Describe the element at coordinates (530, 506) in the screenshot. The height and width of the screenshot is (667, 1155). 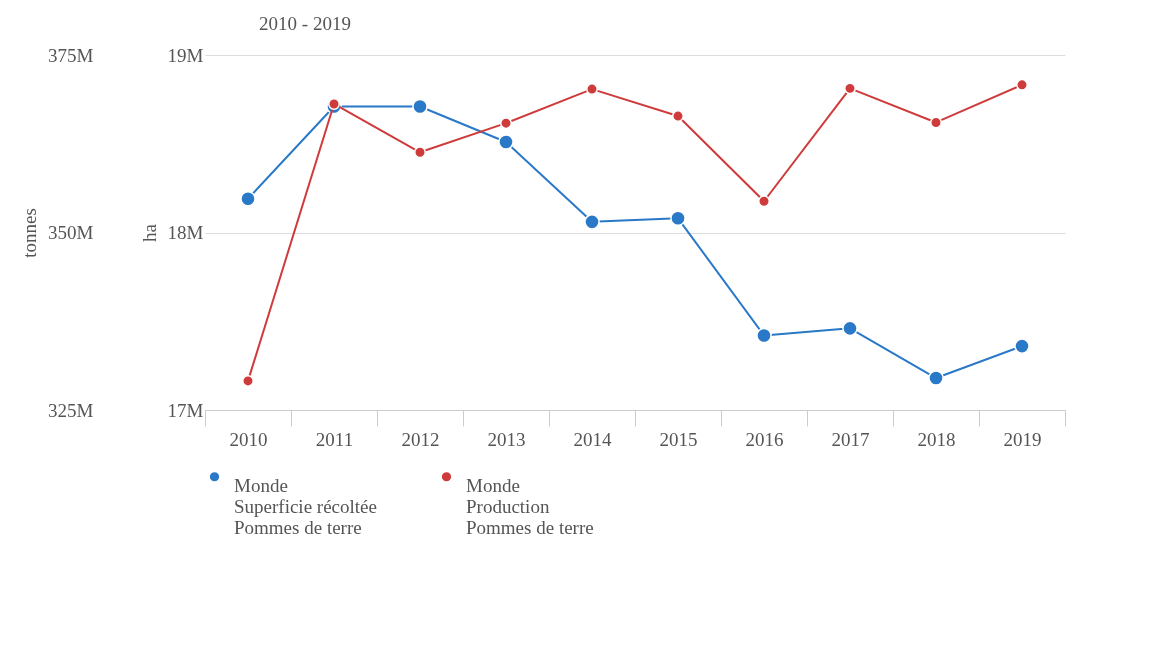
I see `legend-label: Monde Production Pommes de terre` at that location.